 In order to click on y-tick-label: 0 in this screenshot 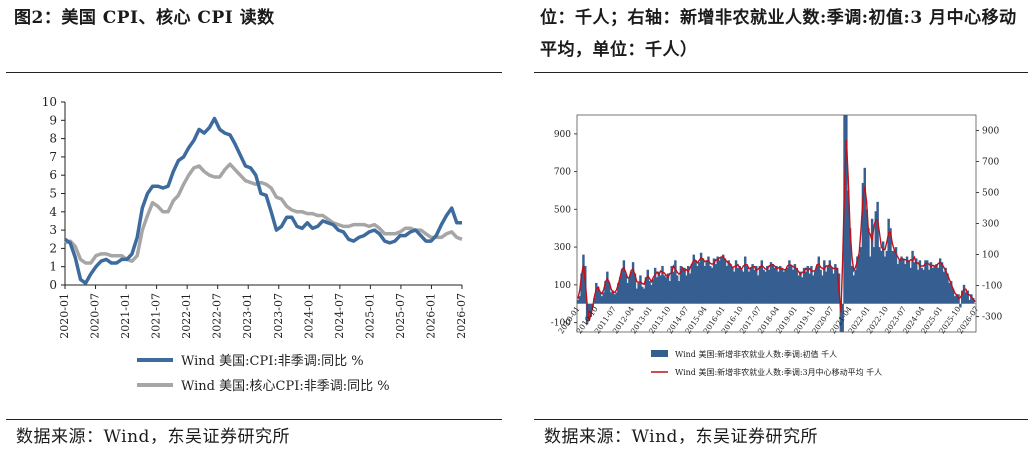, I will do `click(53, 285)`.